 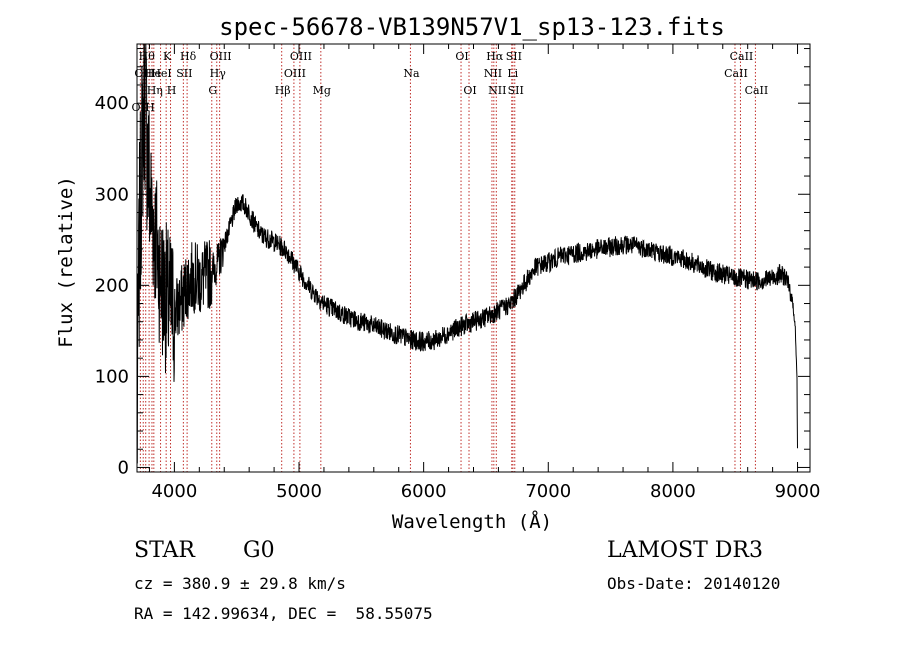 I want to click on x-tick-label-0: 4000, so click(x=174, y=491).